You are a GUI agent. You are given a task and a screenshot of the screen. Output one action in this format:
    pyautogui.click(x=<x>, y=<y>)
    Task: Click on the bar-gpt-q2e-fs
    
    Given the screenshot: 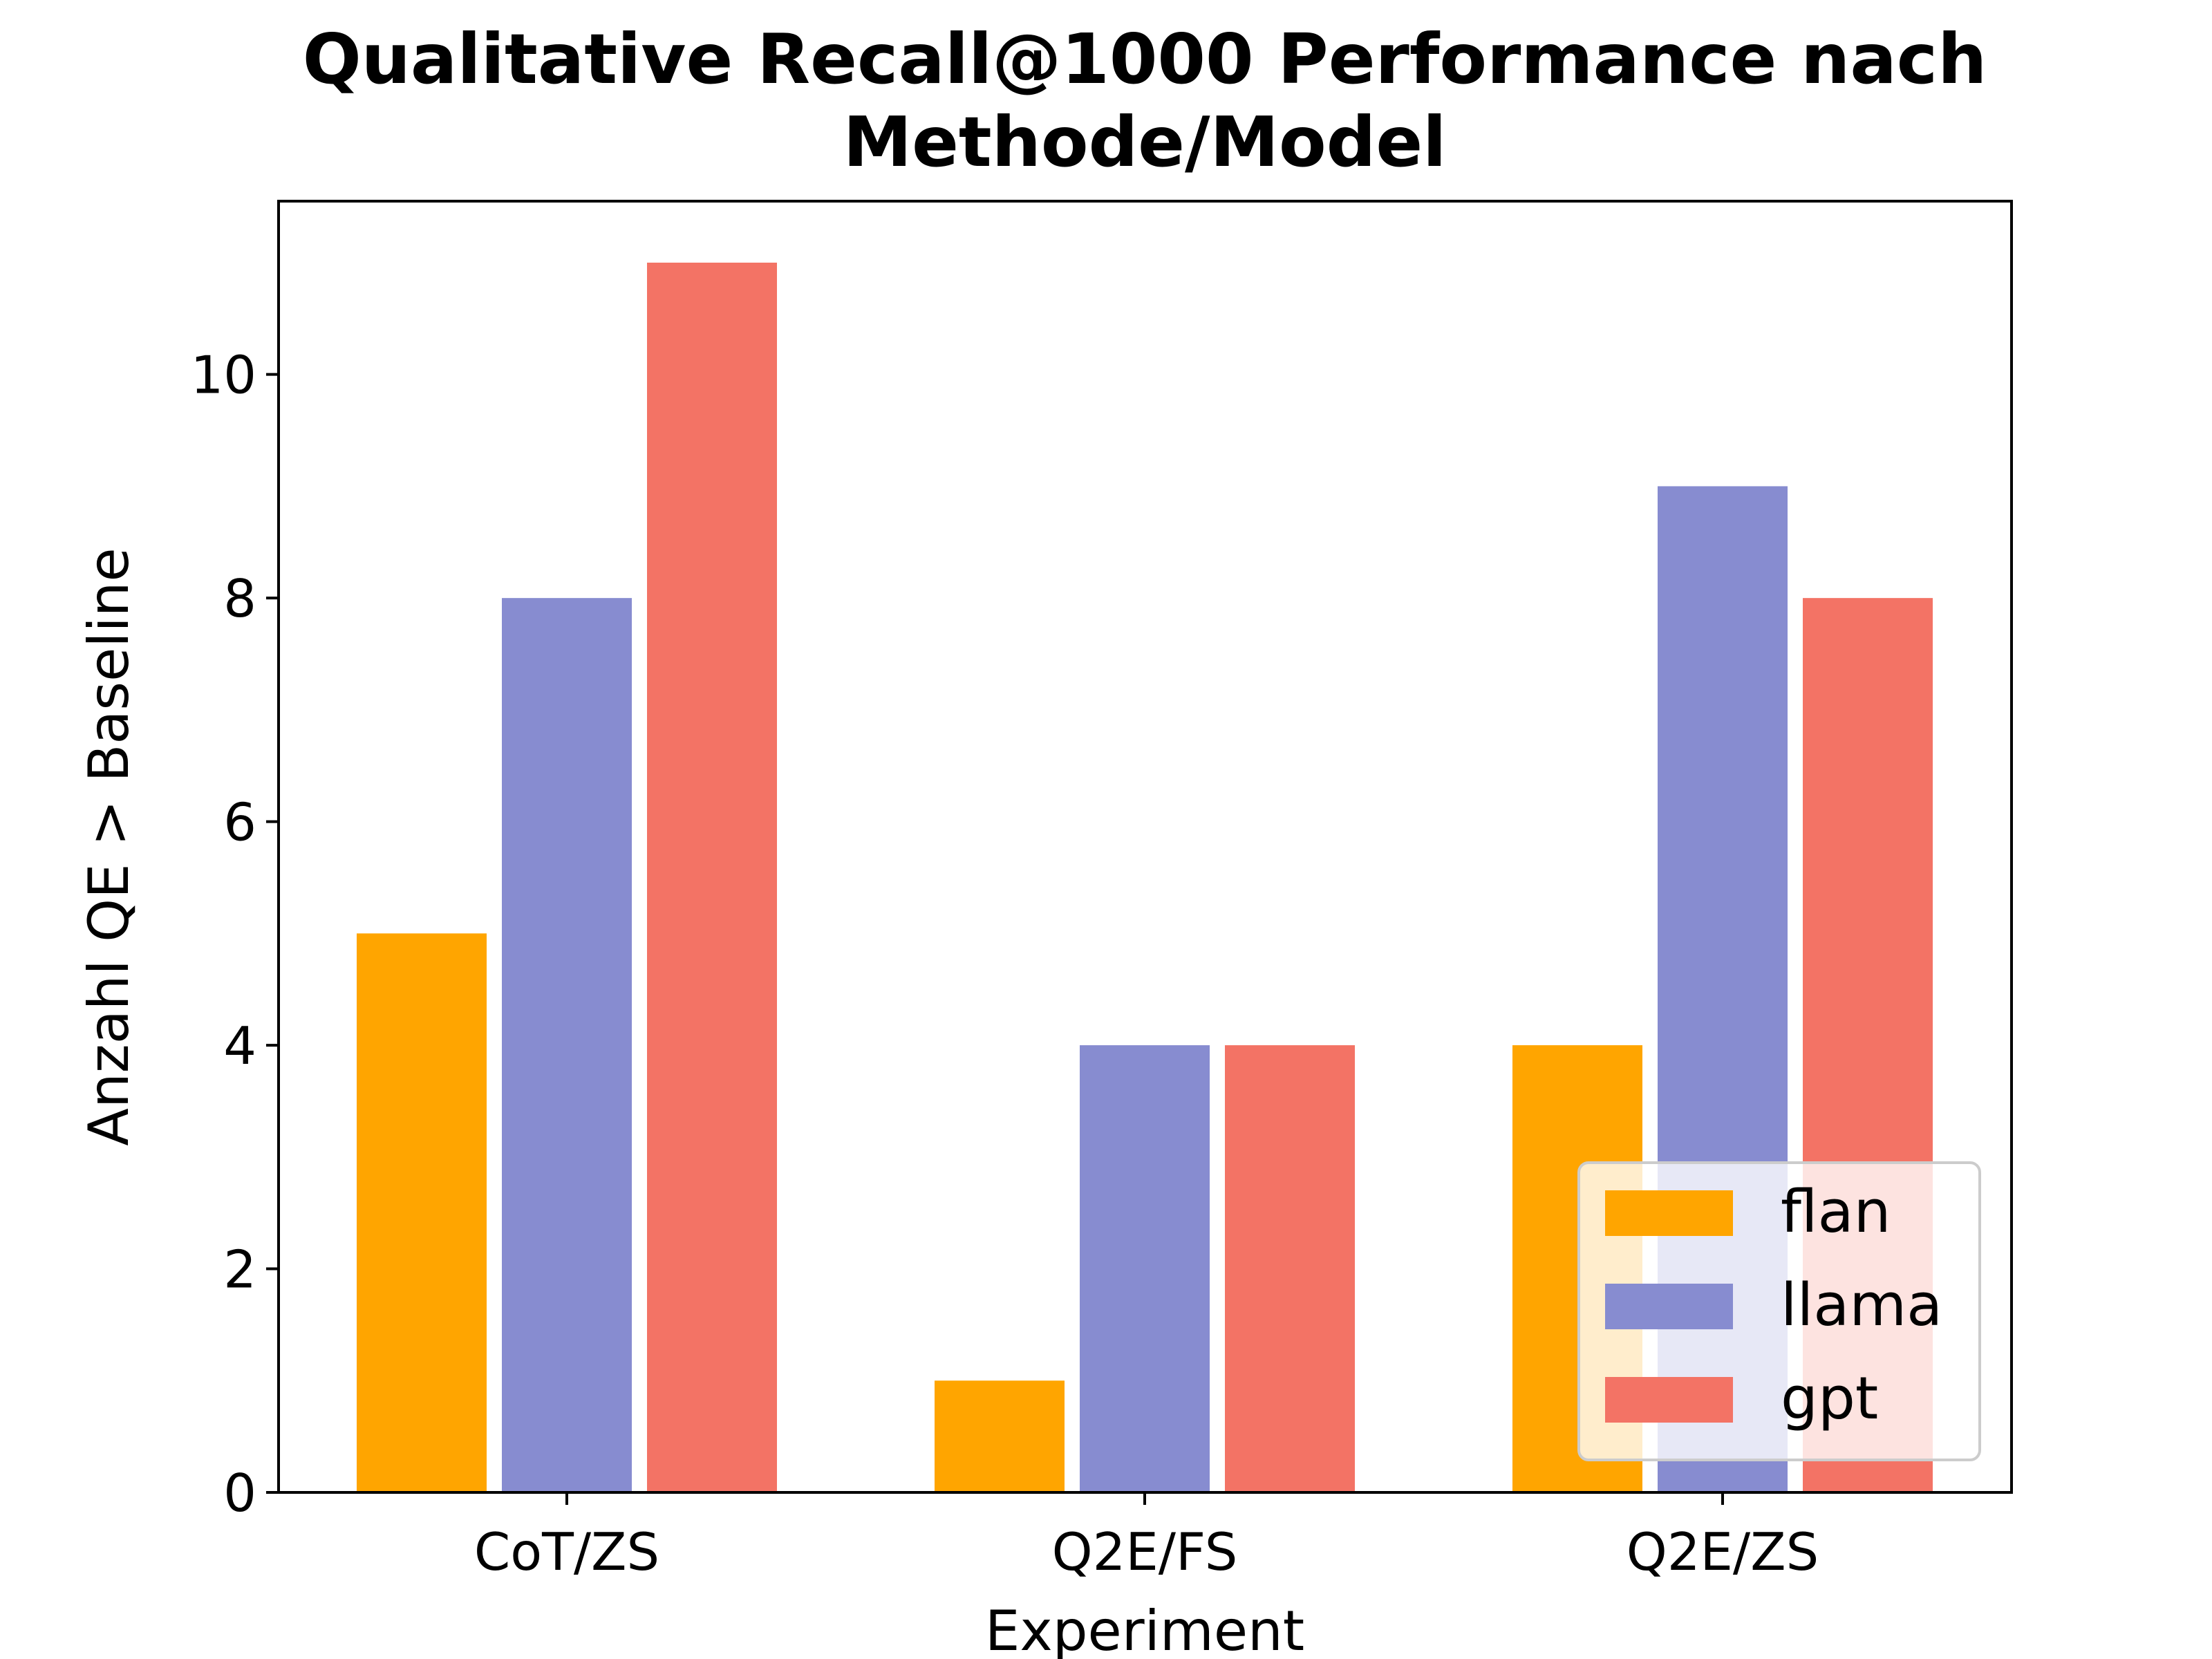 What is the action you would take?
    pyautogui.click(x=1290, y=1268)
    